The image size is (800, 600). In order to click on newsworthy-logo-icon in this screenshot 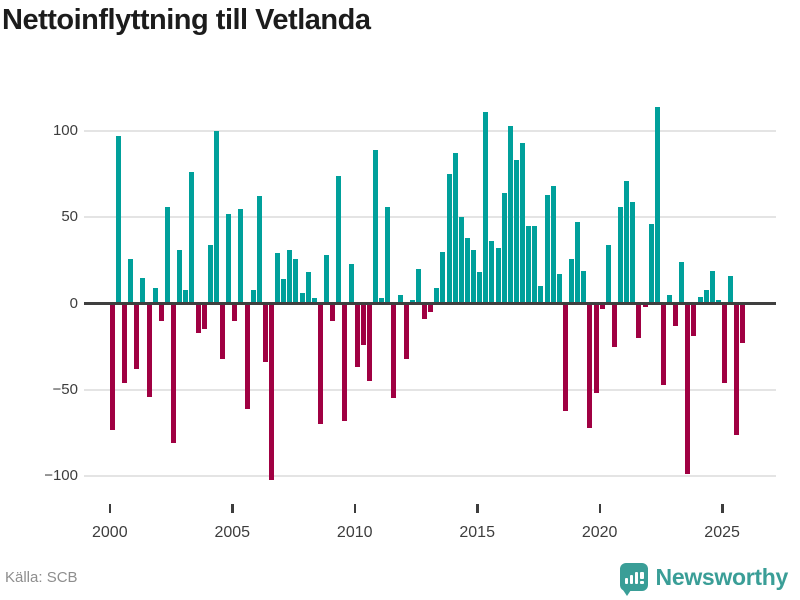, I will do `click(633, 579)`.